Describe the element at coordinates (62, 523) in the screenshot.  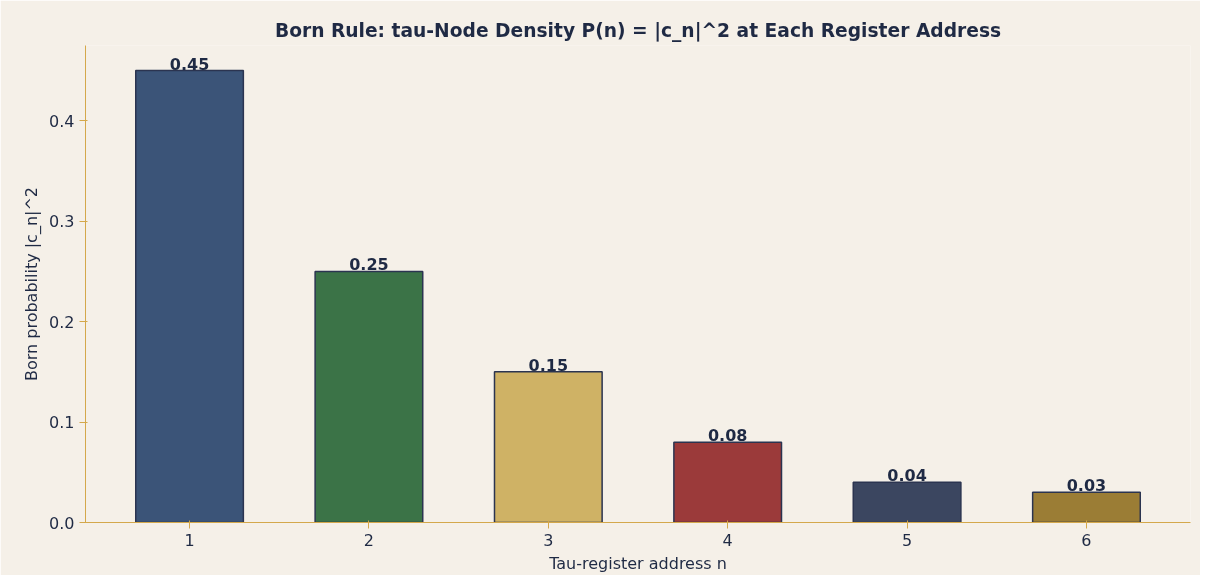
I see `y-tick-label: 0.0` at that location.